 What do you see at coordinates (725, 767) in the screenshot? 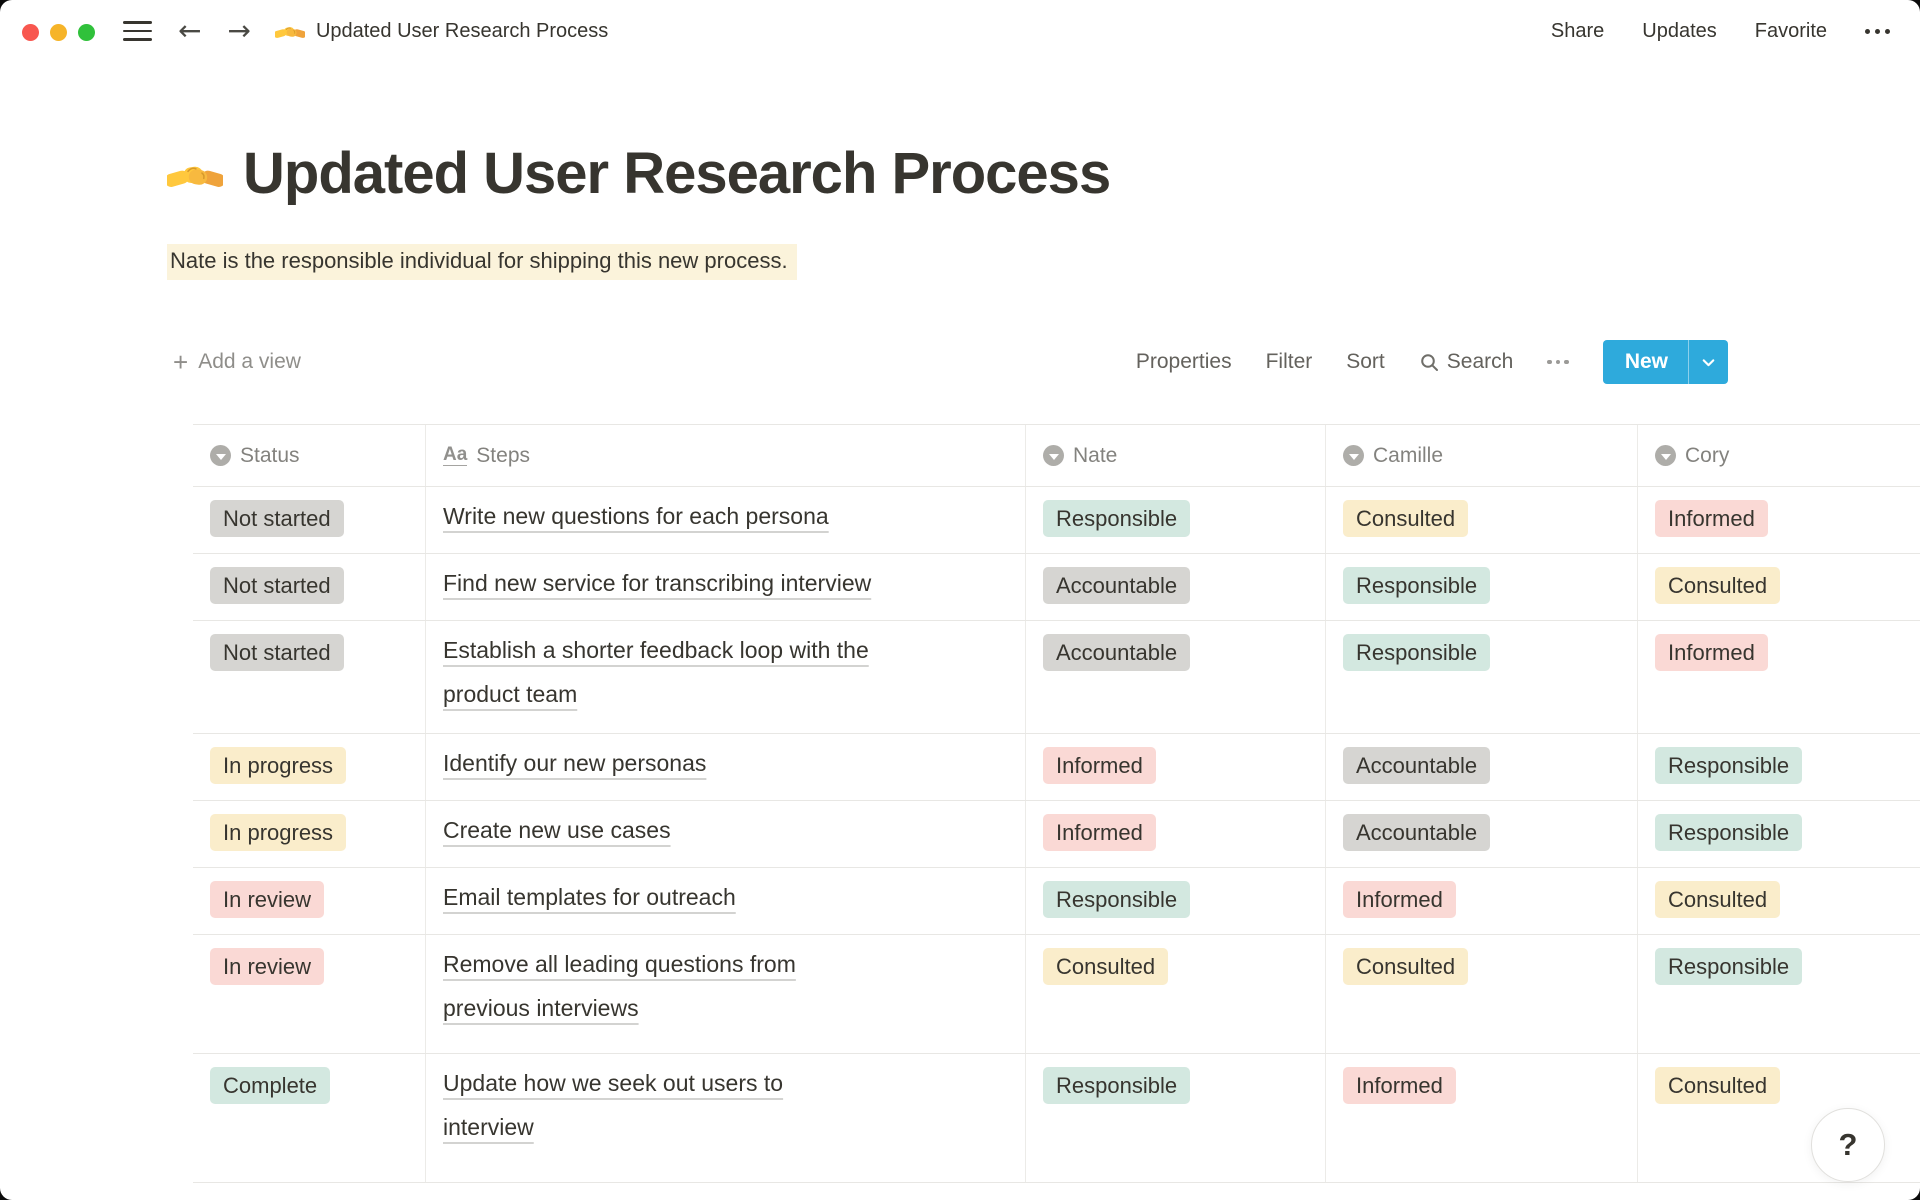
I see `steps-cell: Identify our new personas` at bounding box center [725, 767].